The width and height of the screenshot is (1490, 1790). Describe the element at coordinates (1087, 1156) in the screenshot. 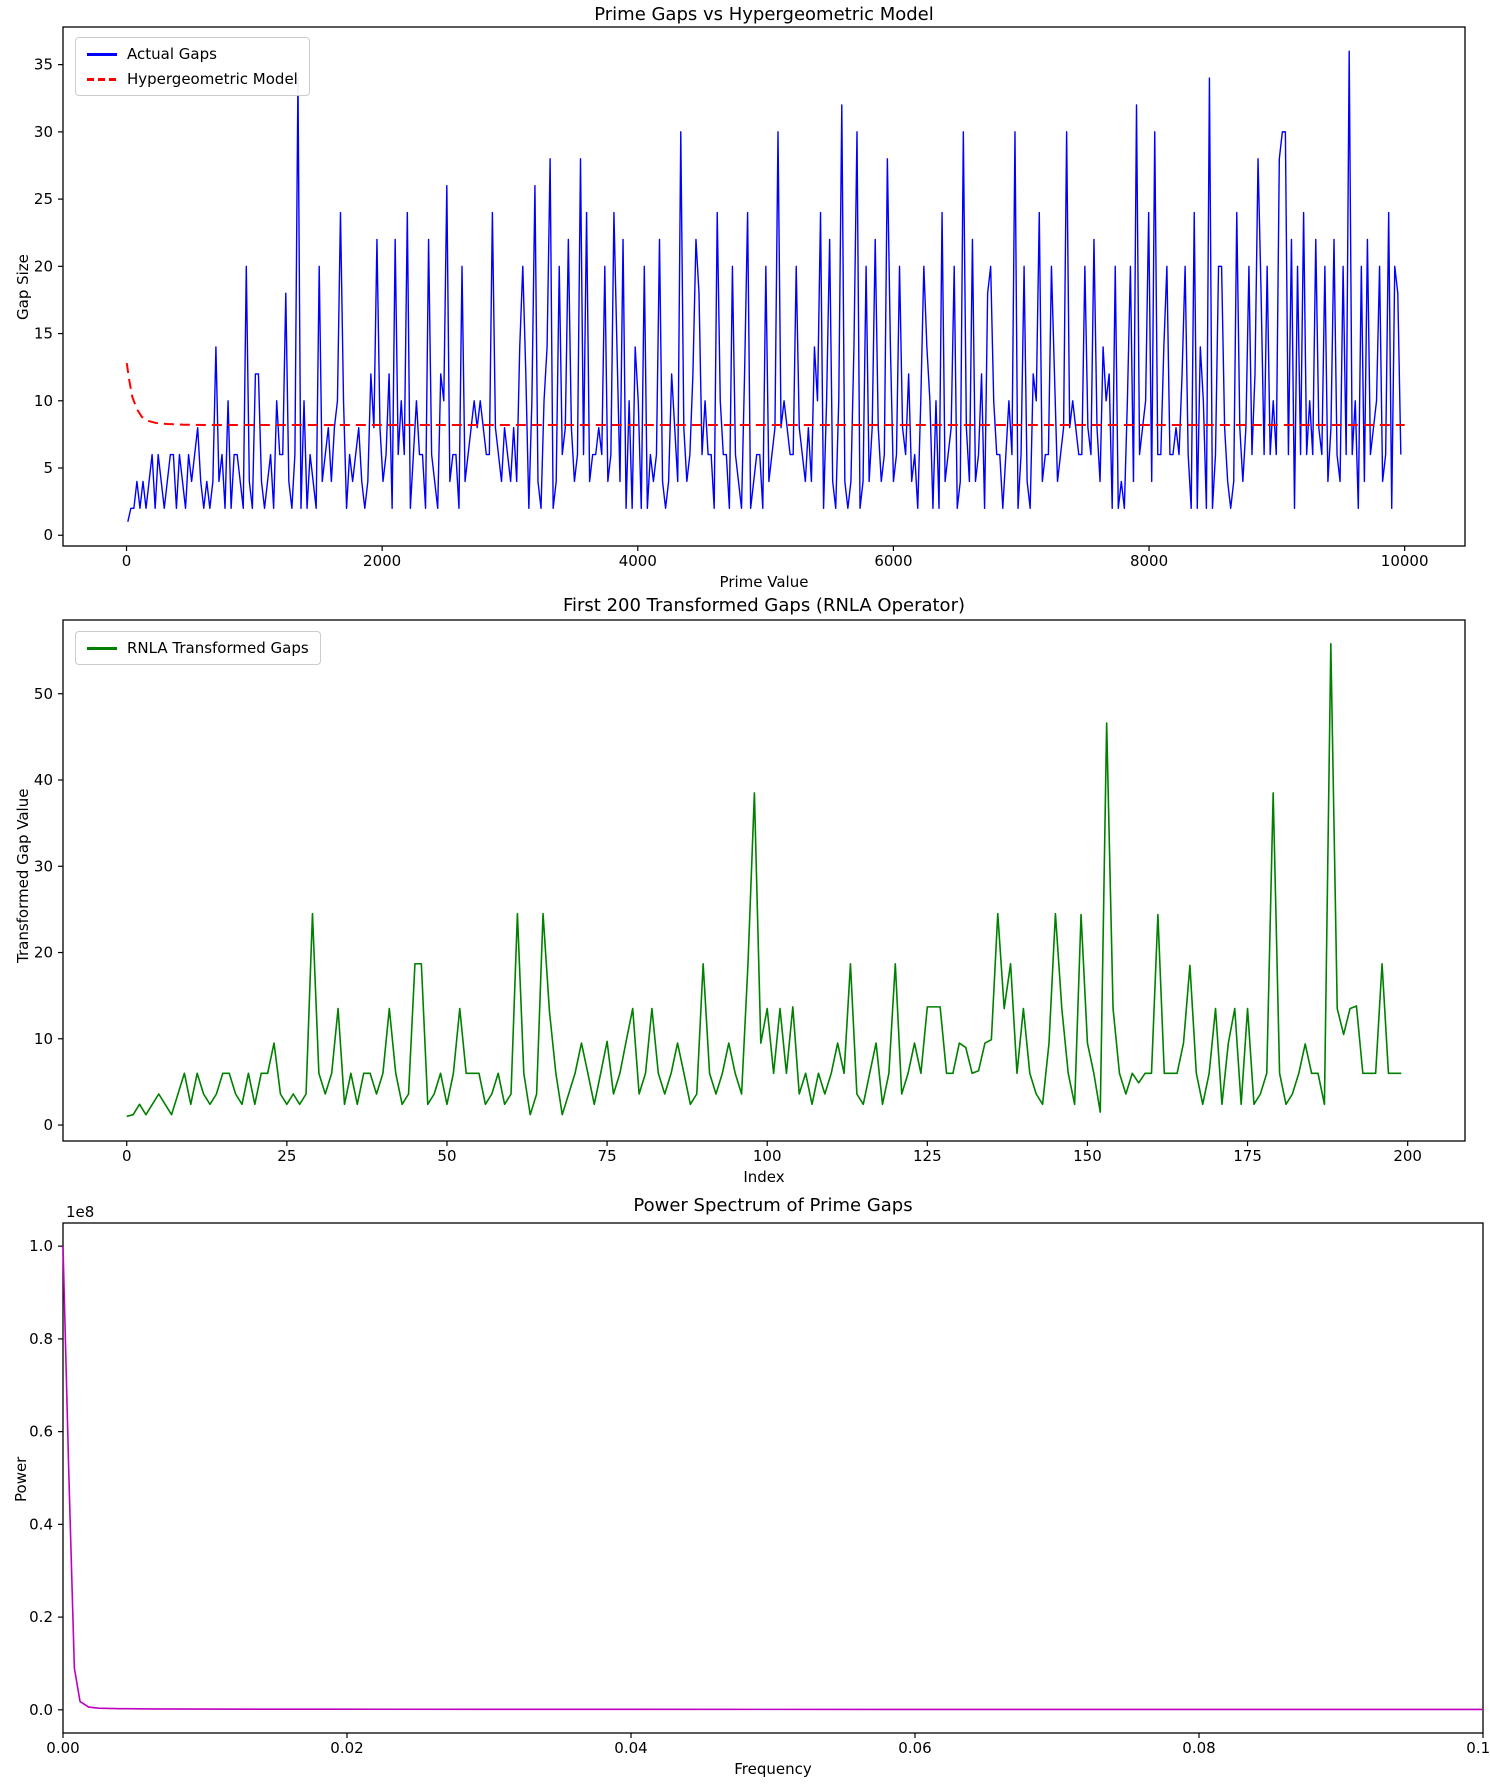

I see `svg-text: 150` at that location.